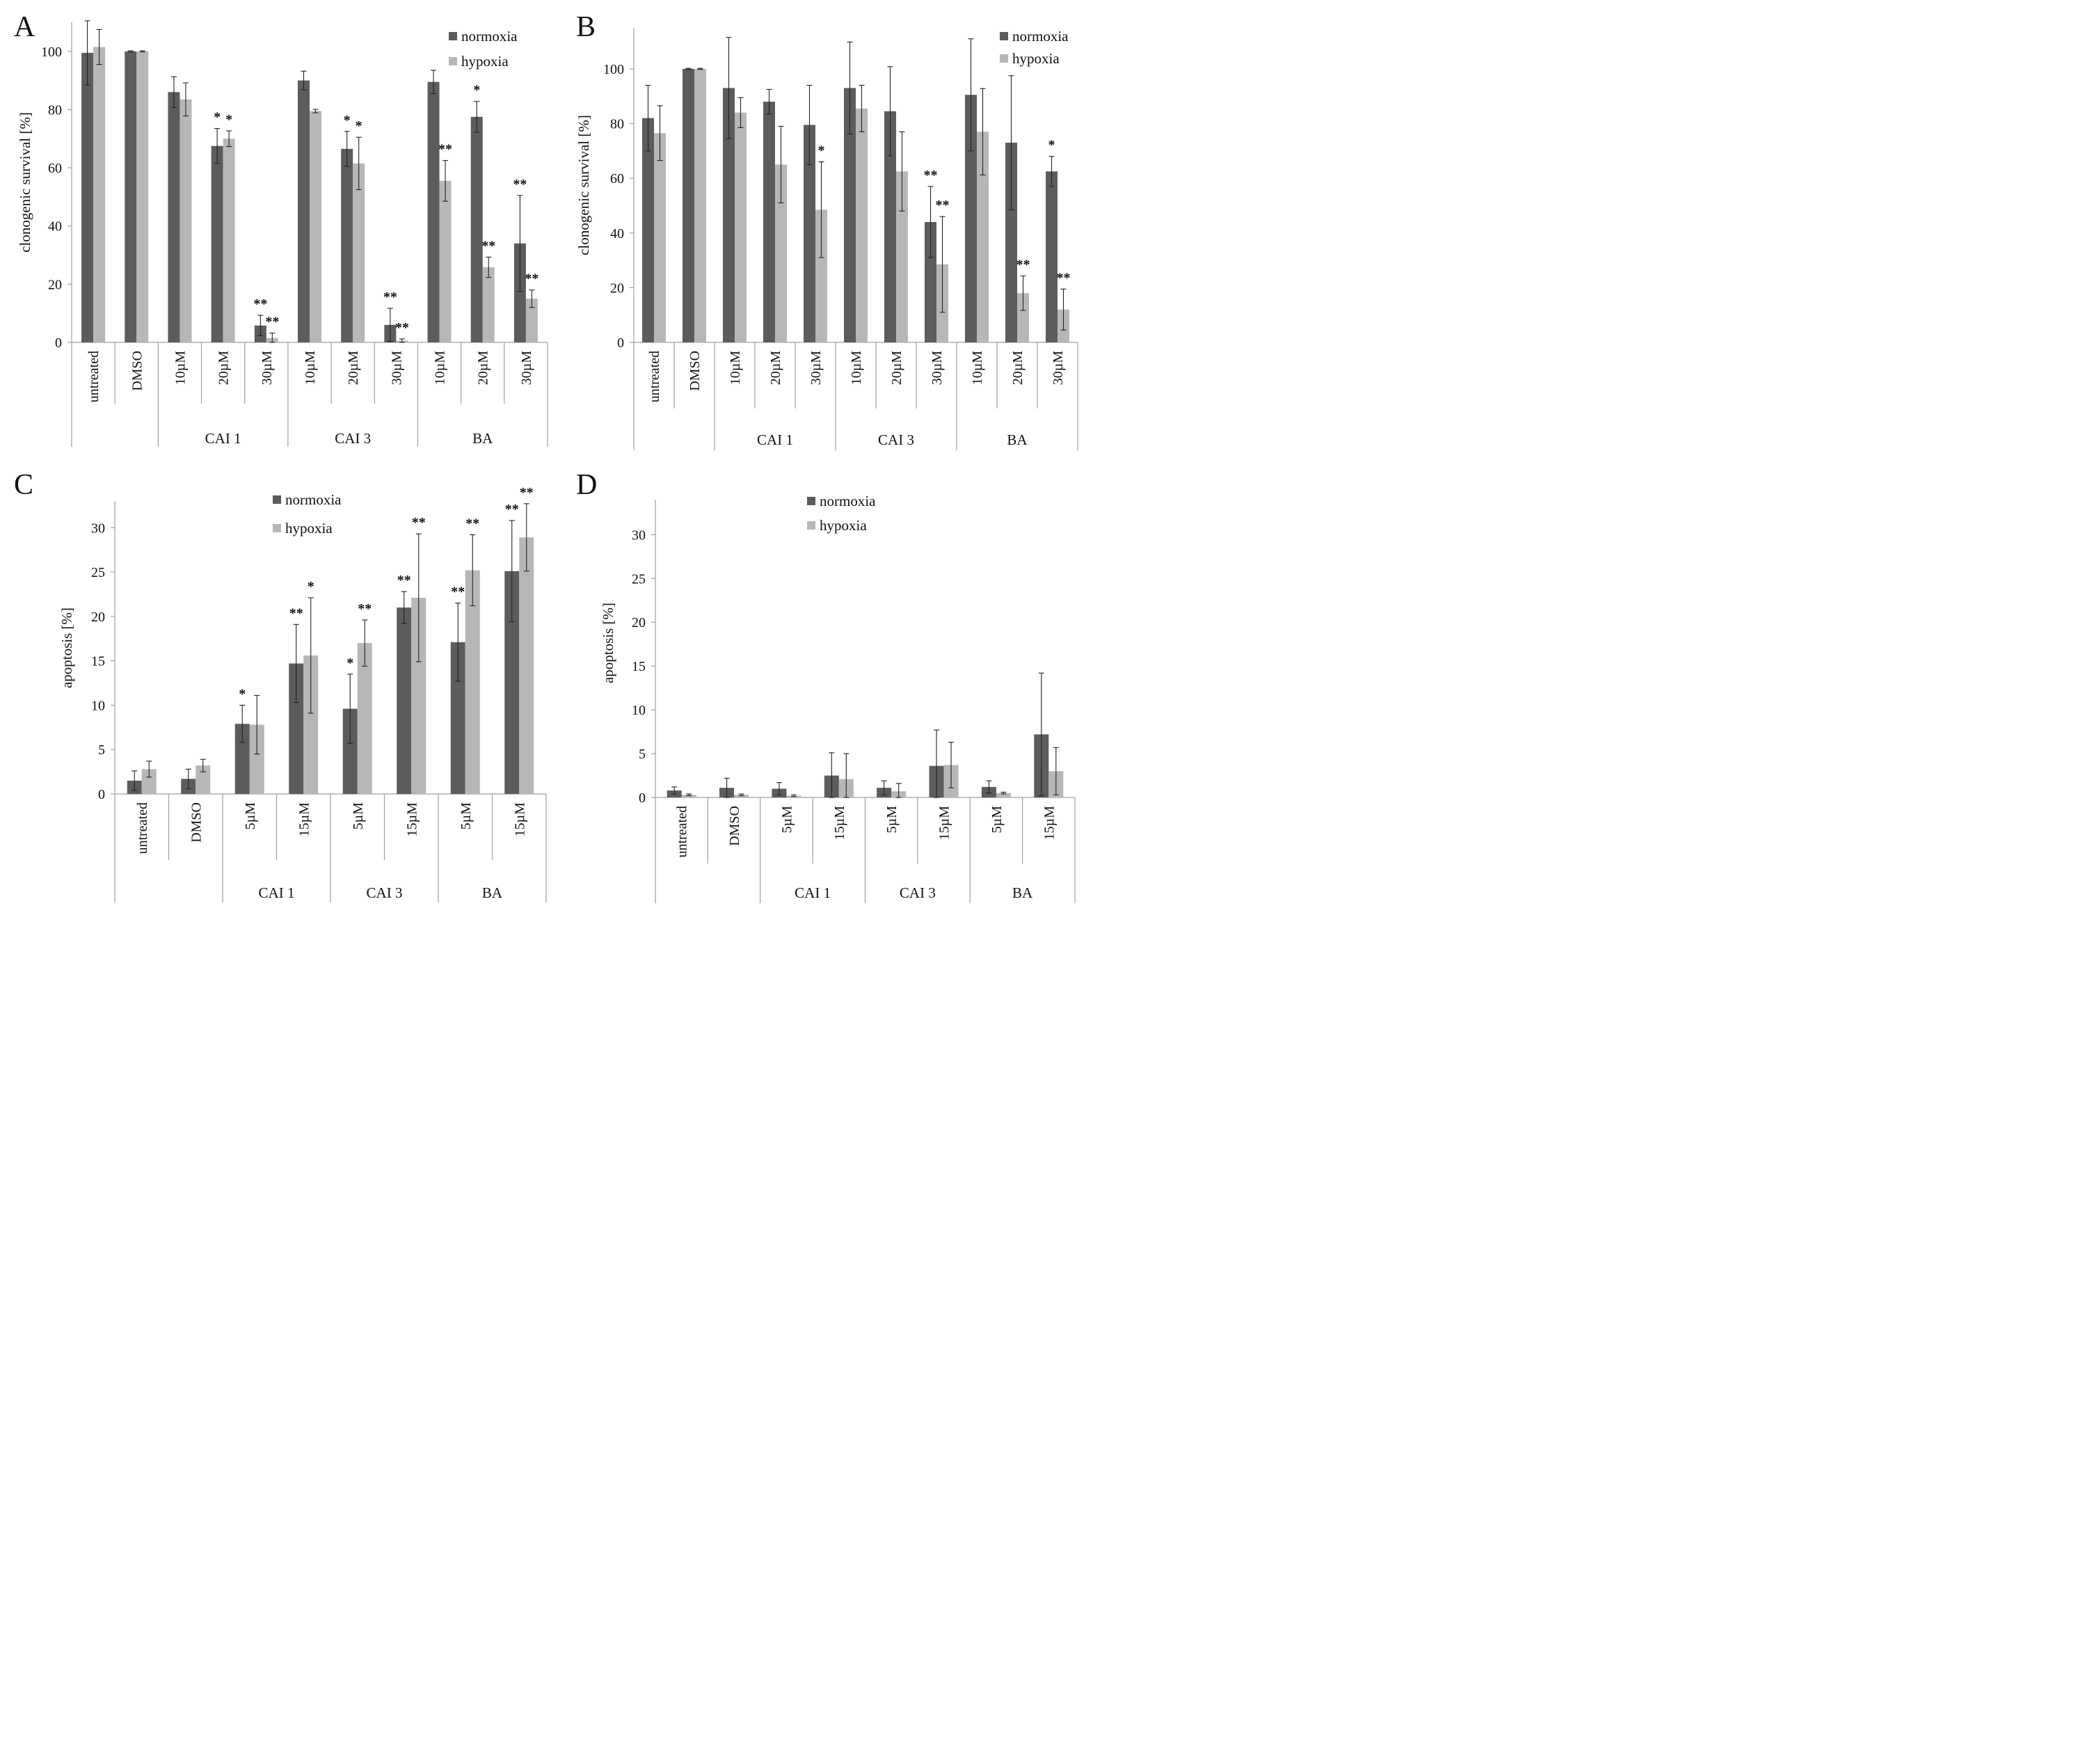 The image size is (2090, 1764). What do you see at coordinates (55, 168) in the screenshot?
I see `y-tick-label: 60` at bounding box center [55, 168].